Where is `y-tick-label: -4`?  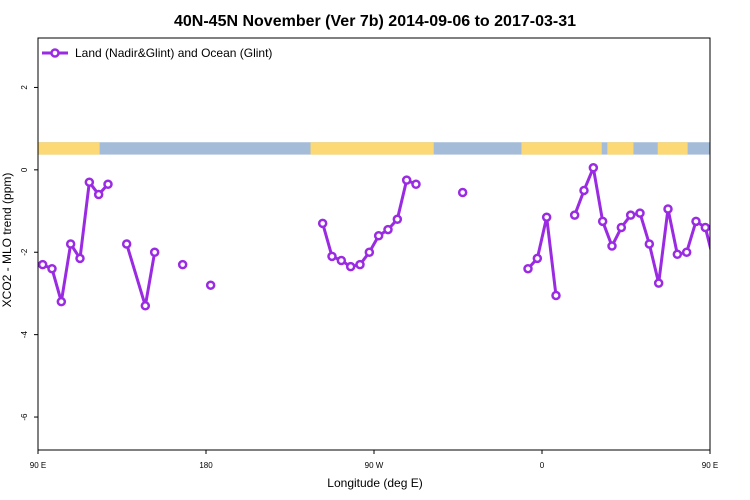
y-tick-label: -4 is located at coordinates (24, 335).